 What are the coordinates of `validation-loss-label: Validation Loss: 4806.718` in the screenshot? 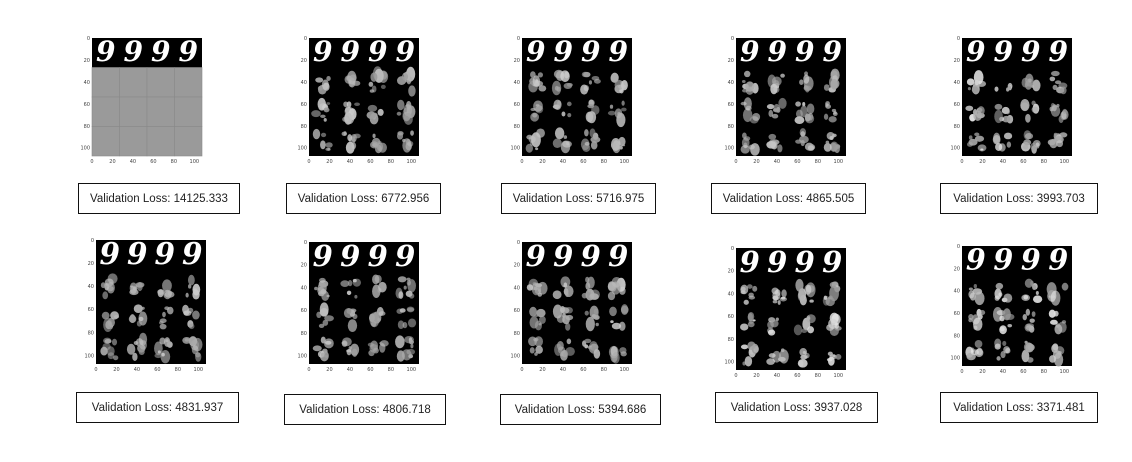 It's located at (365, 409).